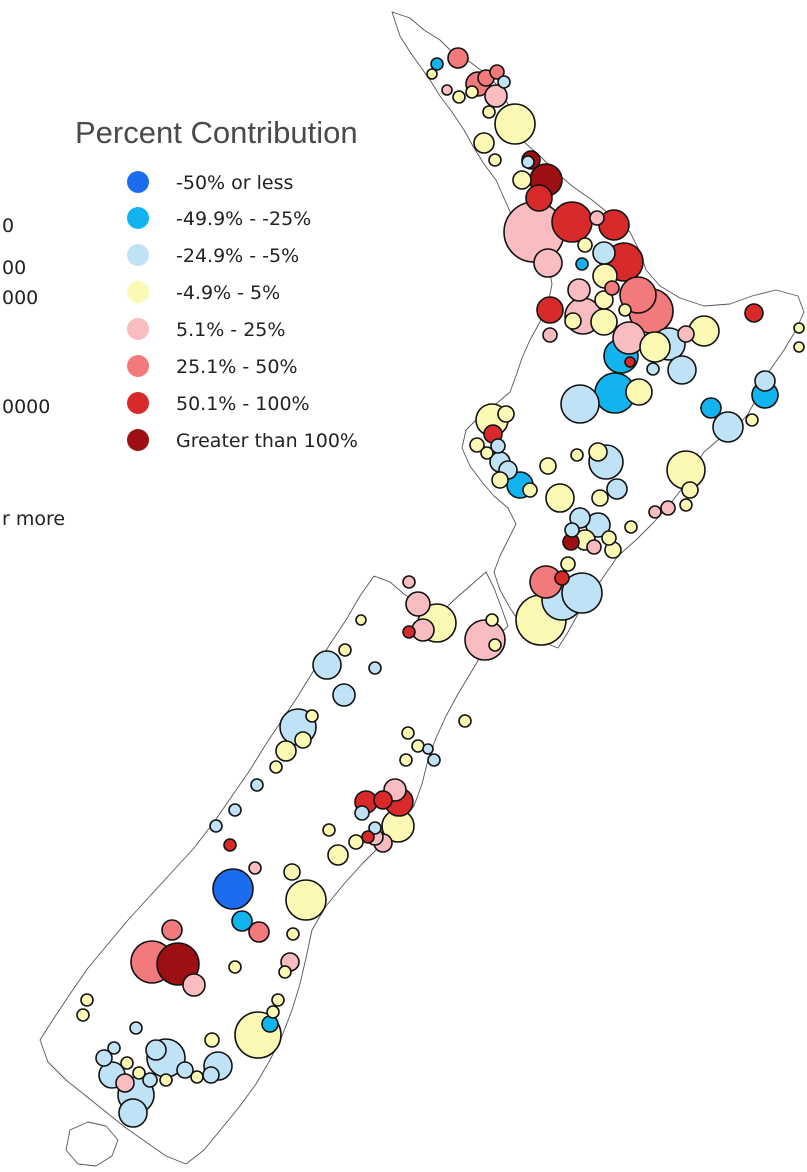 The height and width of the screenshot is (1172, 807). Describe the element at coordinates (216, 132) in the screenshot. I see `legend-title: Percent Contribution` at that location.